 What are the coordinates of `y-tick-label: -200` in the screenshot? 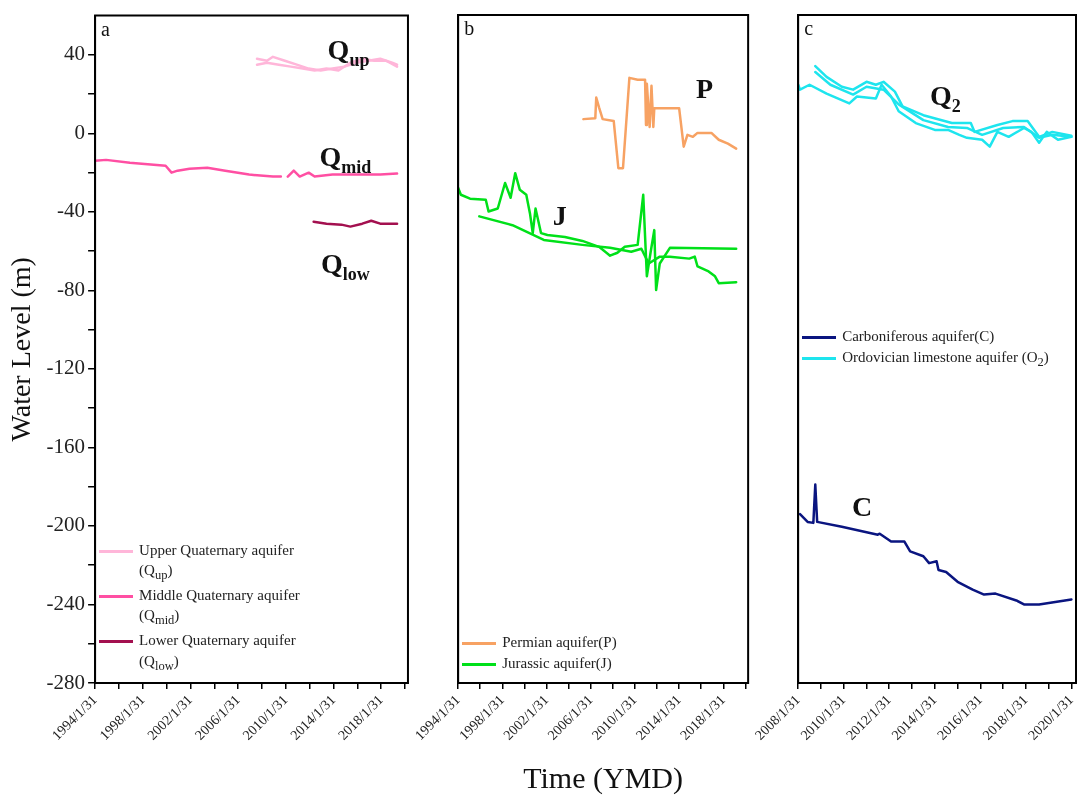 It's located at (66, 524).